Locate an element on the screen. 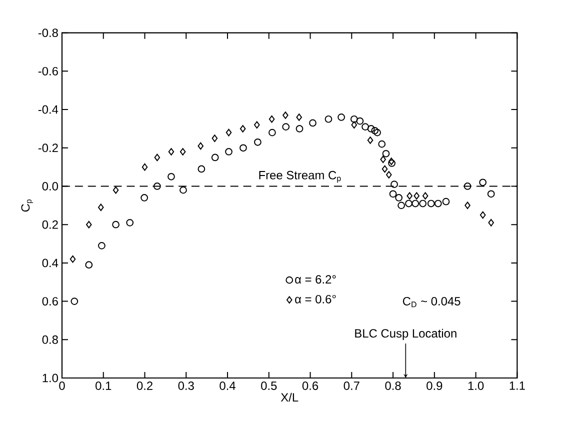  x-tick-label: 0.8 is located at coordinates (393, 386).